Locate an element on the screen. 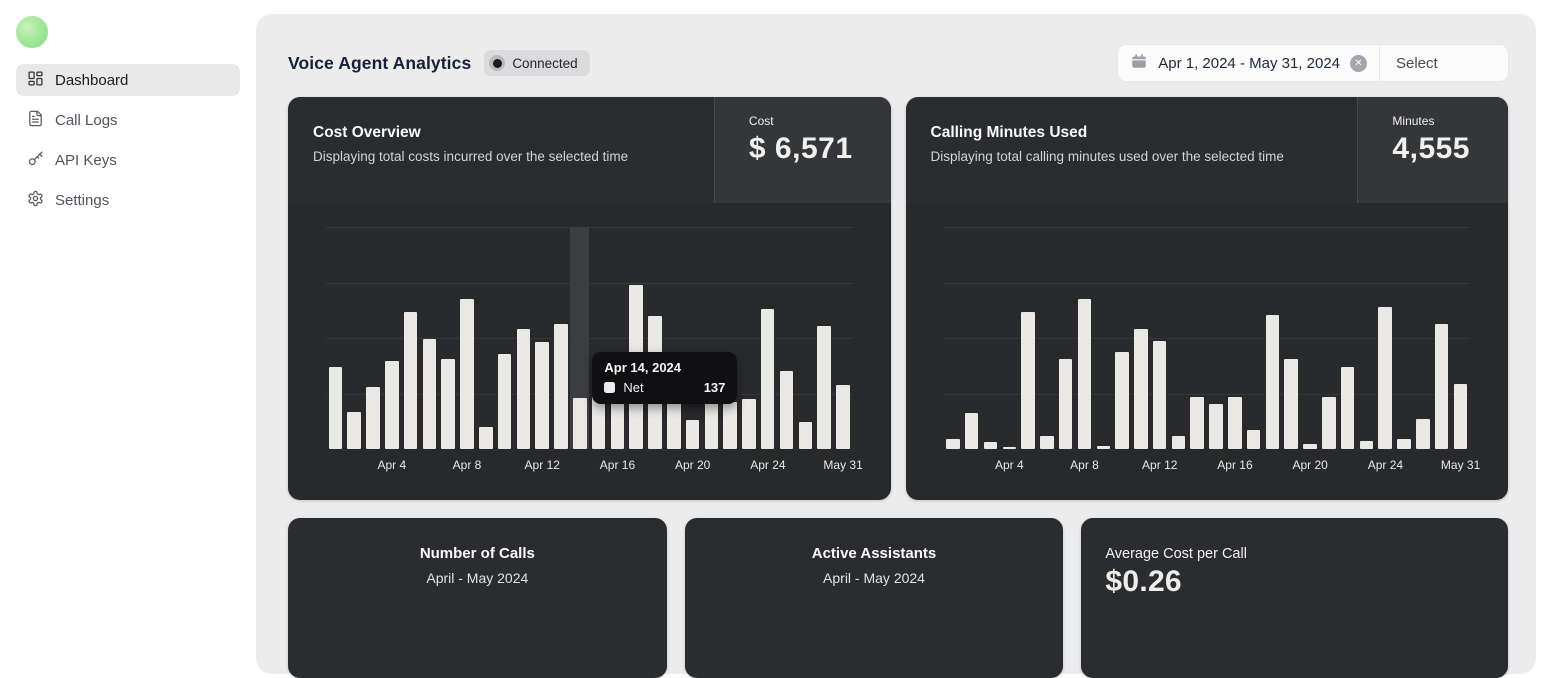 The height and width of the screenshot is (678, 1552). cost-chart-x-axis: Apr 4 Apr 8 Apr 12 Apr 16 Apr 20 Apr 24 May 31 is located at coordinates (594, 466).